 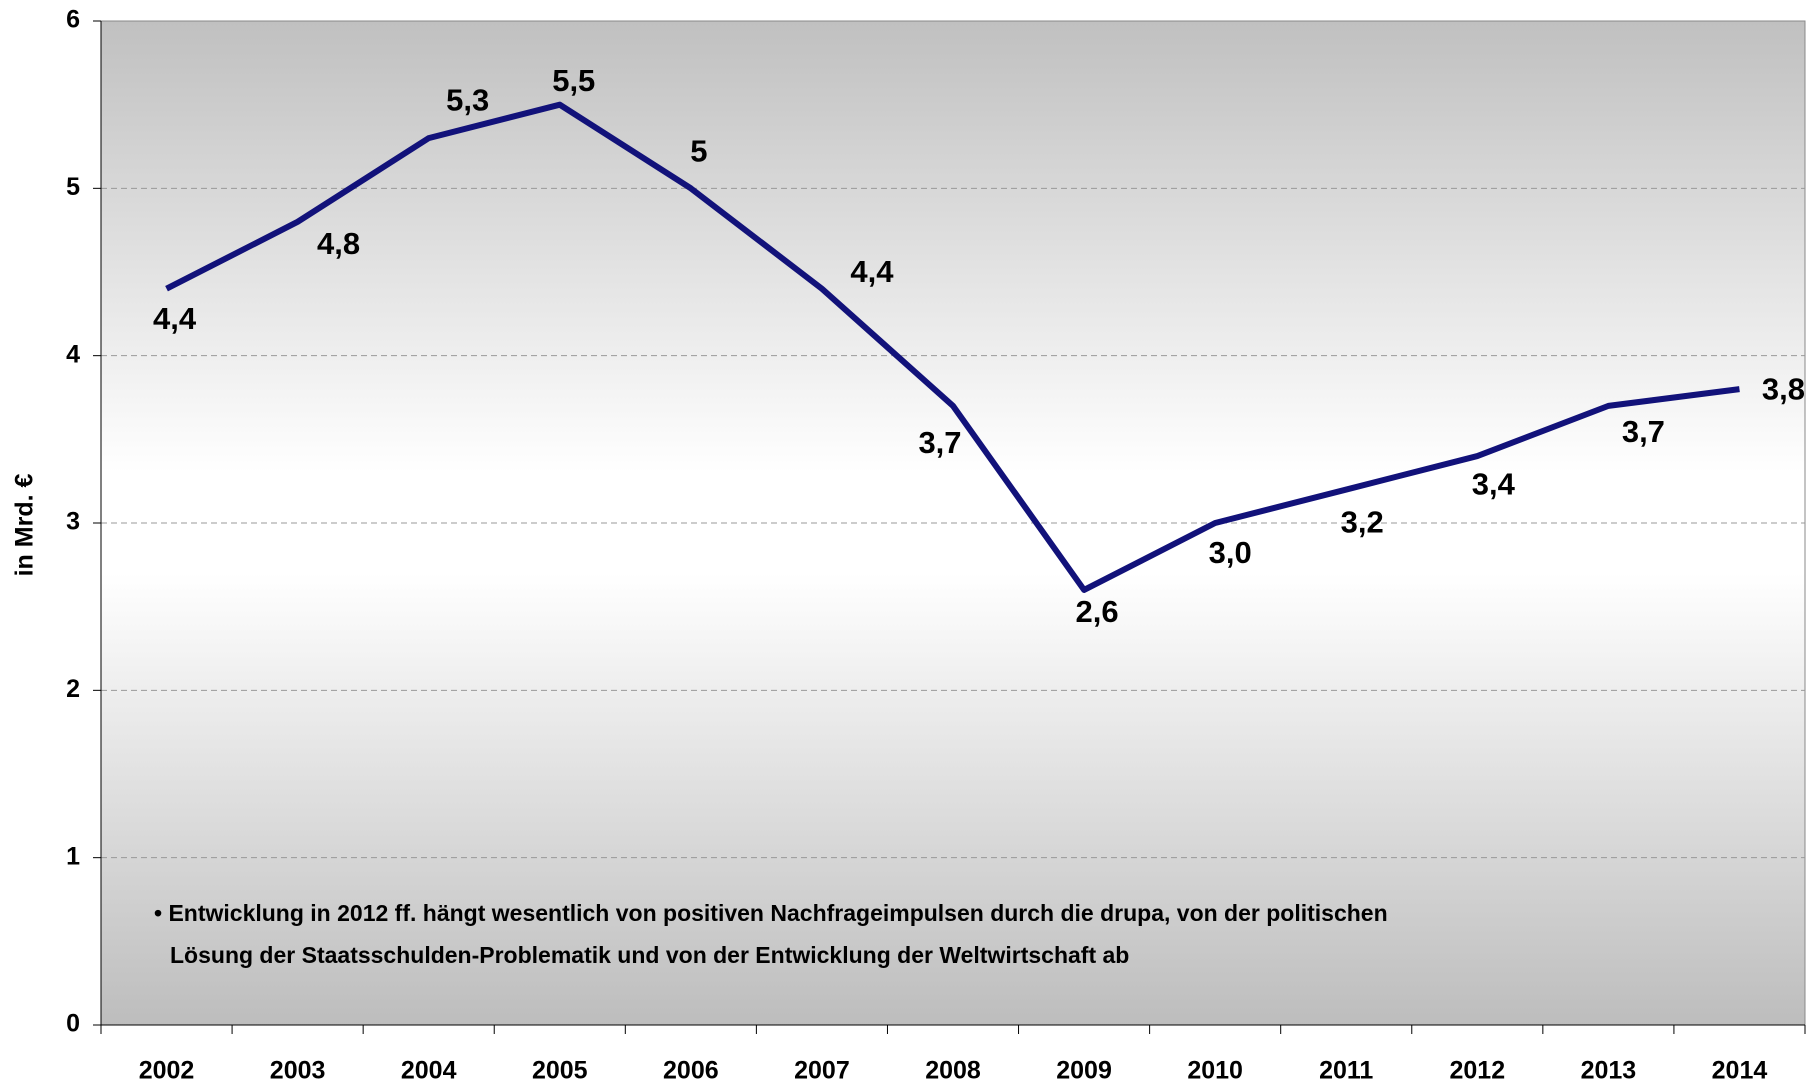 I want to click on data-label: 4,8, so click(x=338, y=243).